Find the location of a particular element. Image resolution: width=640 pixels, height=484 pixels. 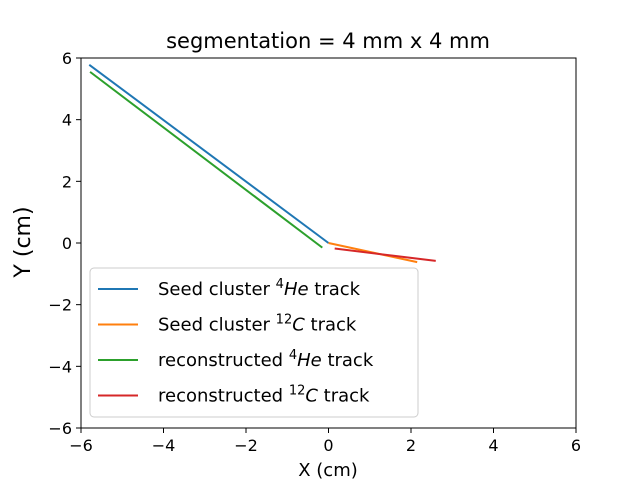

legend-label-2: Seed cluster 12C track is located at coordinates (257, 324).